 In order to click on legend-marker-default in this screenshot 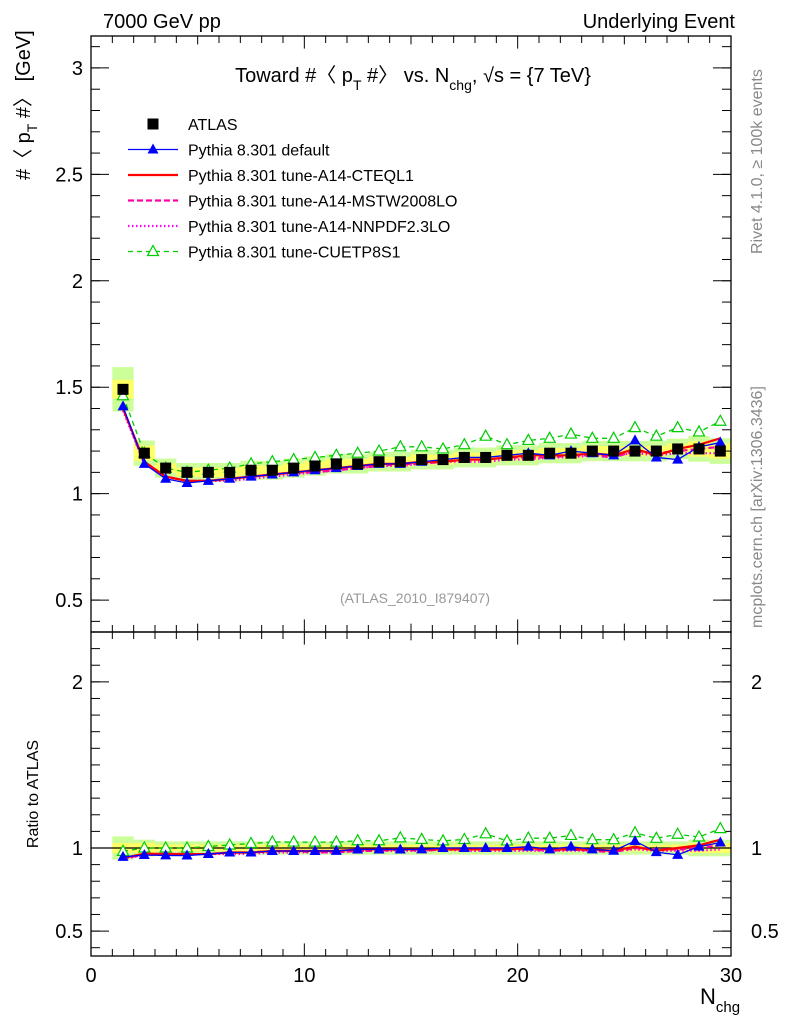, I will do `click(153, 148)`.